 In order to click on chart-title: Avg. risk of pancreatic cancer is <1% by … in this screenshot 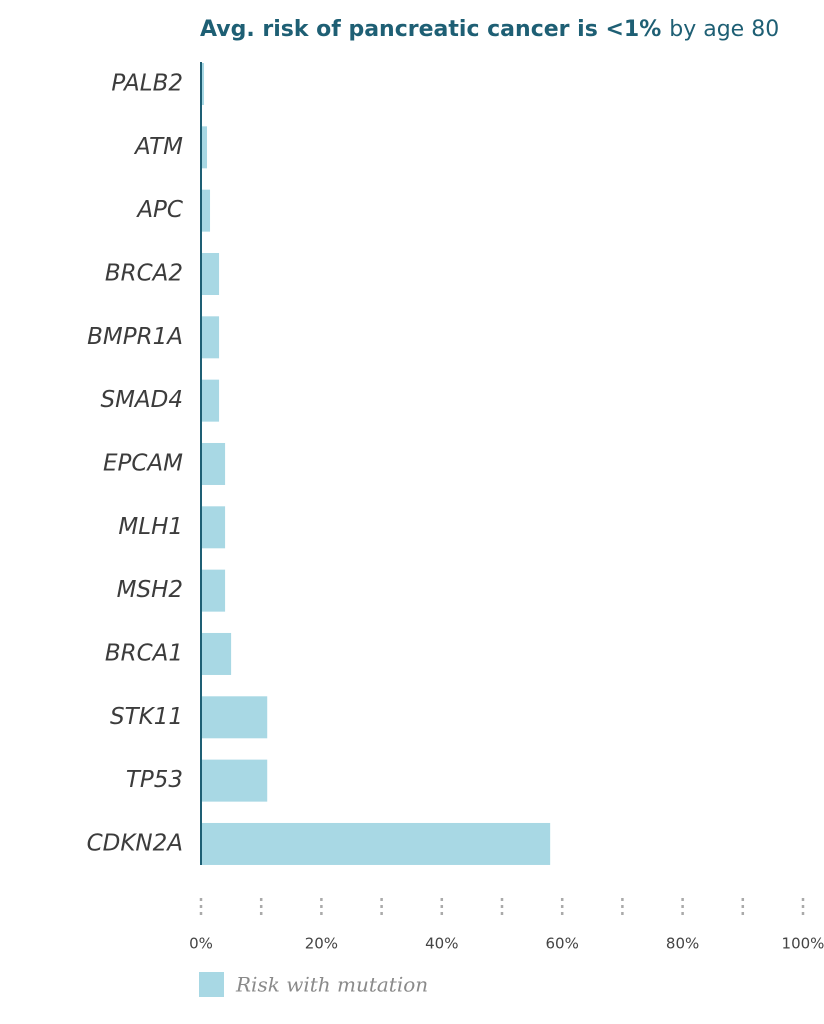, I will do `click(489, 29)`.